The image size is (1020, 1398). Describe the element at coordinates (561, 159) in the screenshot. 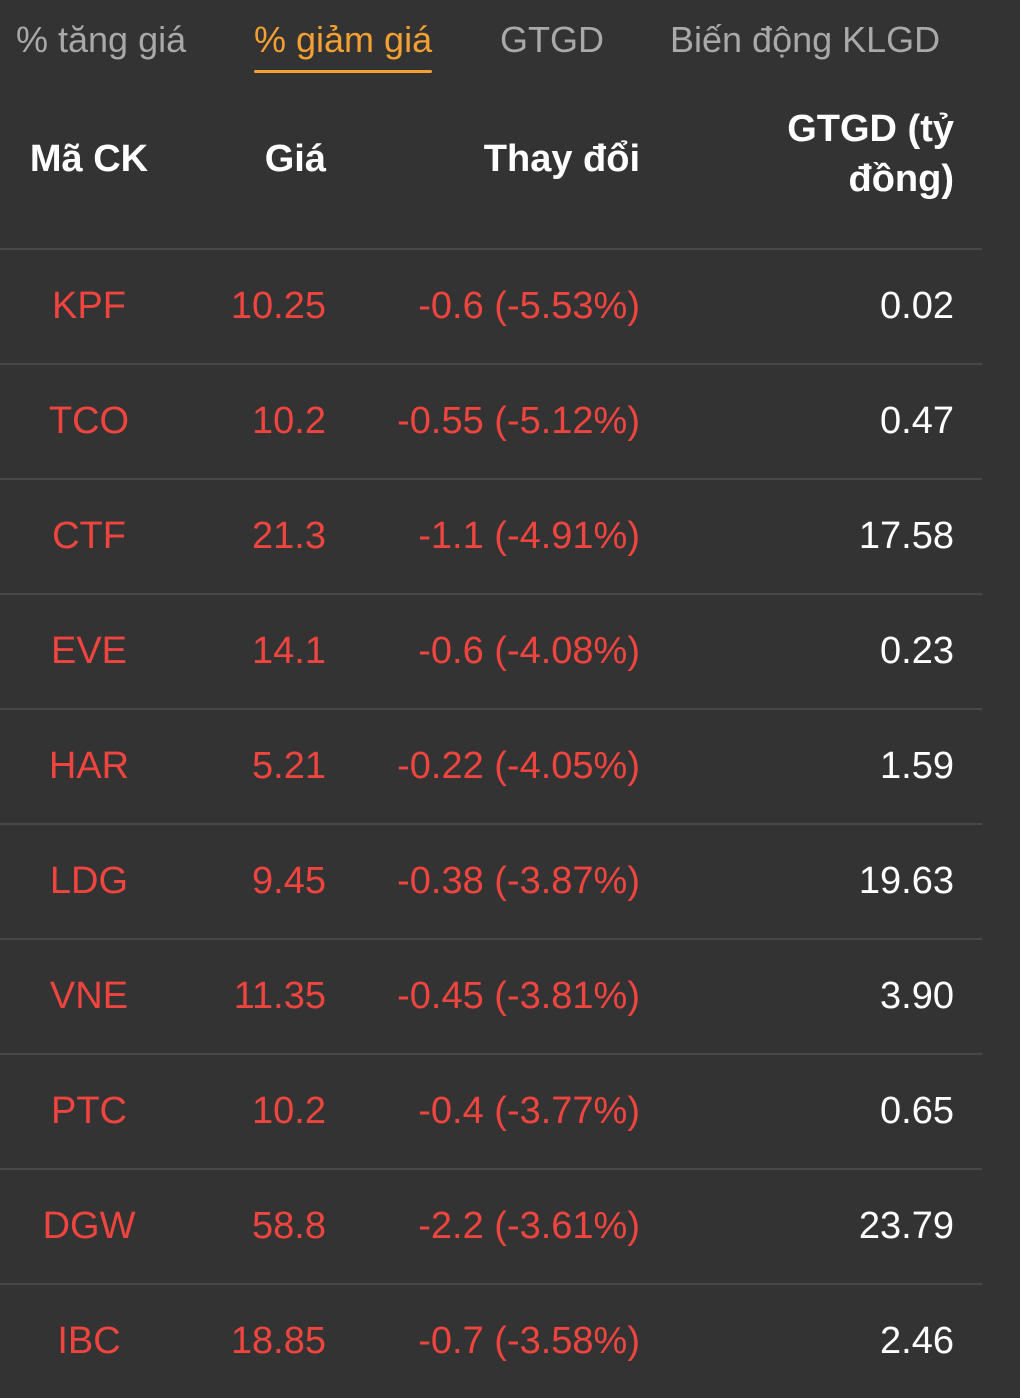

I see `header-change: Thay đổi` at that location.